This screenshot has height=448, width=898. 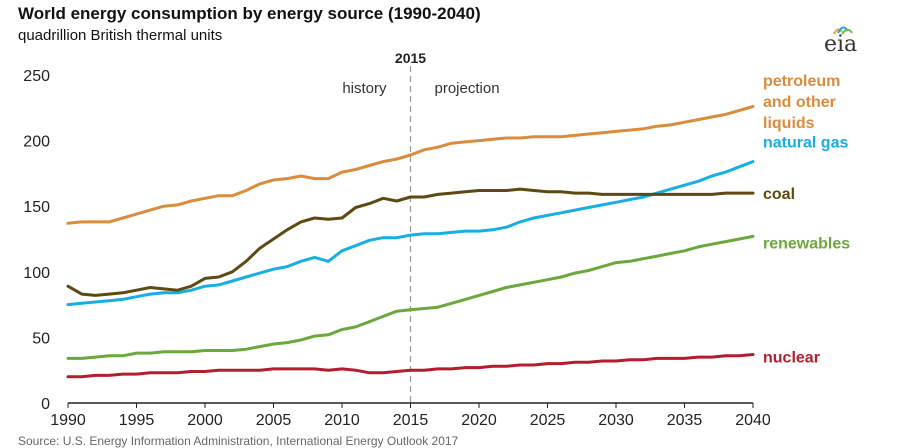 What do you see at coordinates (410, 366) in the screenshot?
I see `series-line-nuclear` at bounding box center [410, 366].